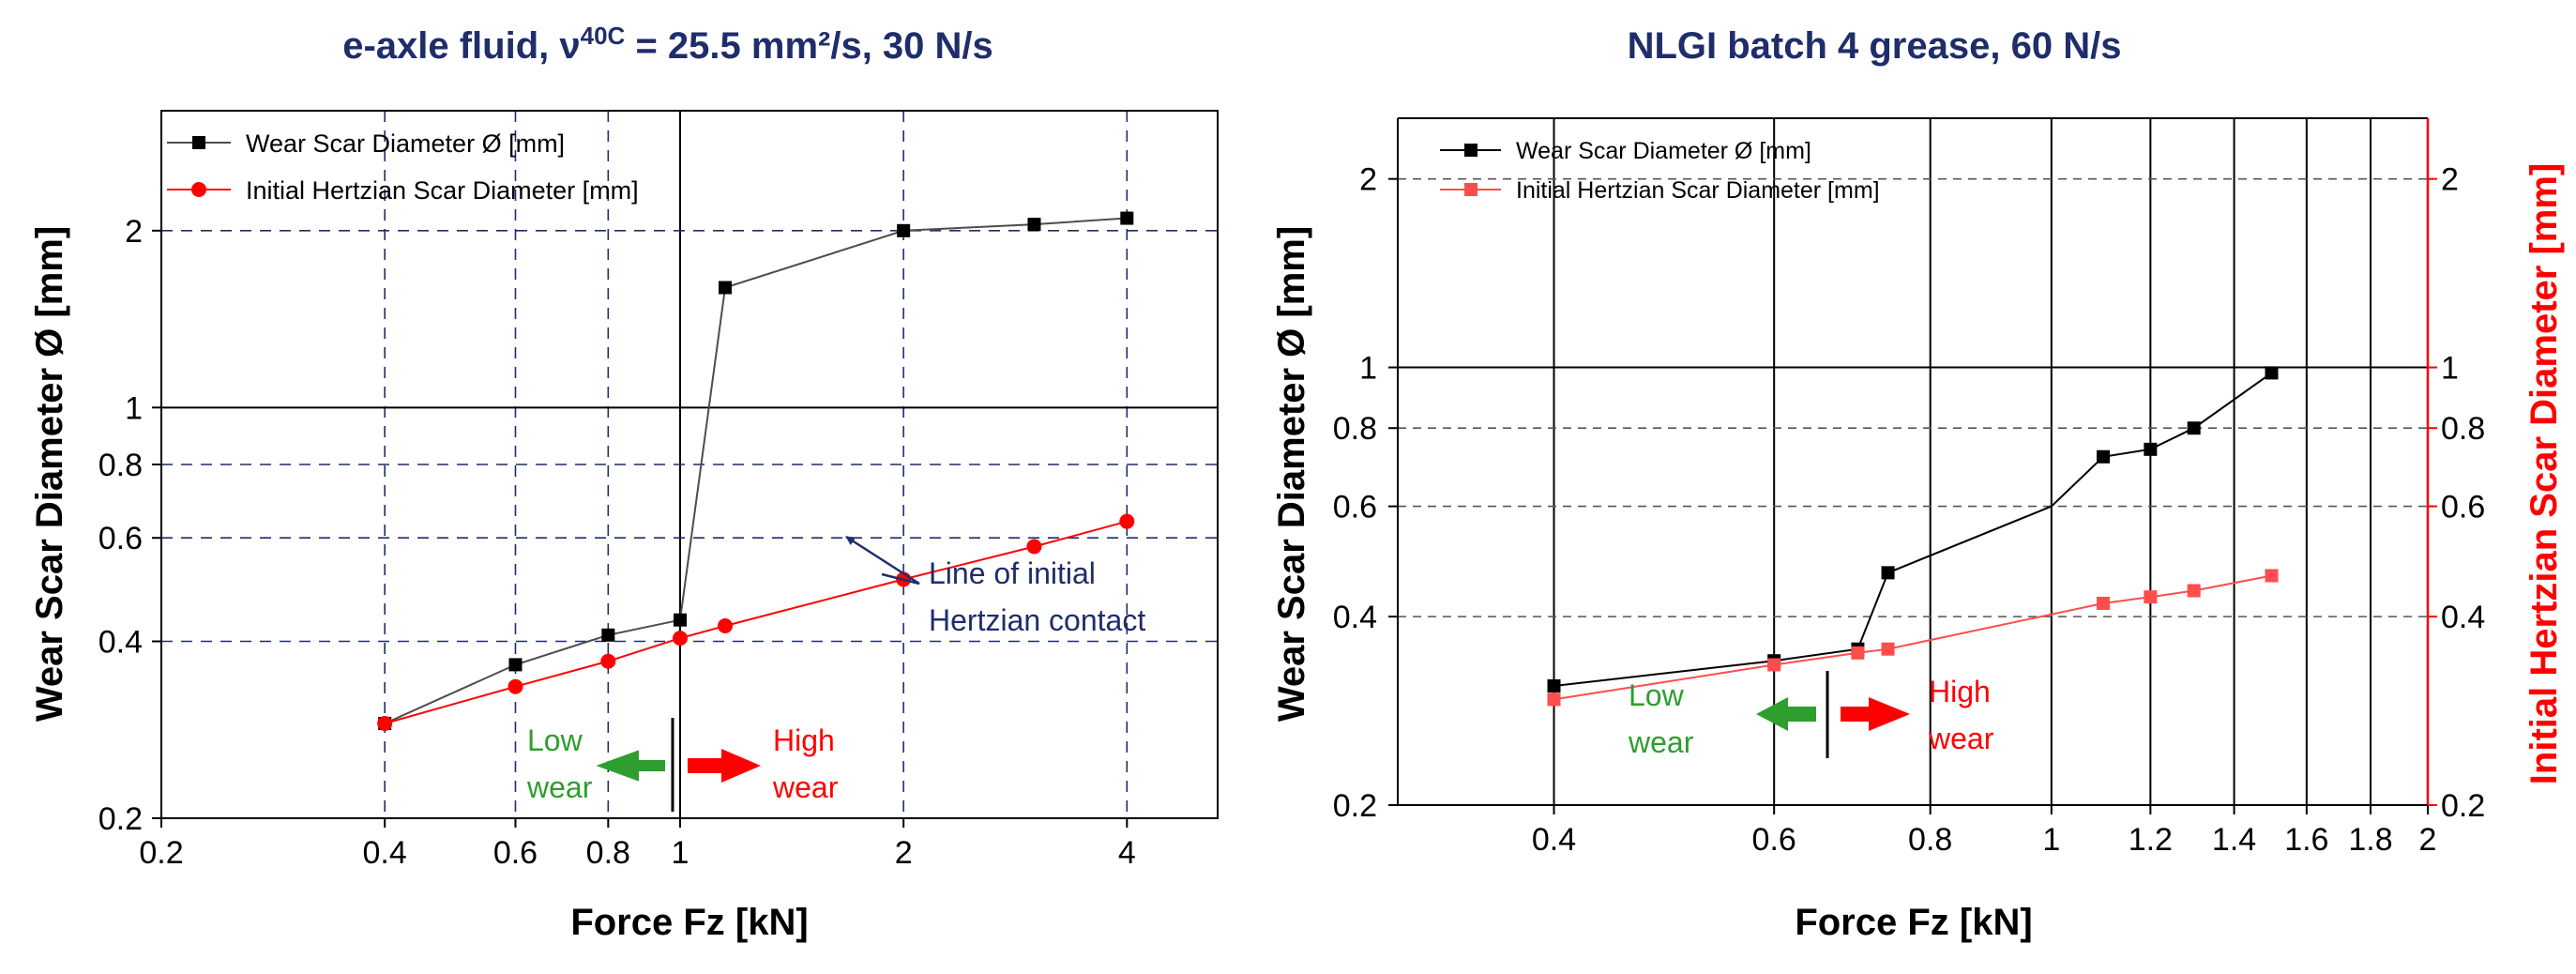  What do you see at coordinates (134, 408) in the screenshot?
I see `chart1-ytick-label-4: 1` at bounding box center [134, 408].